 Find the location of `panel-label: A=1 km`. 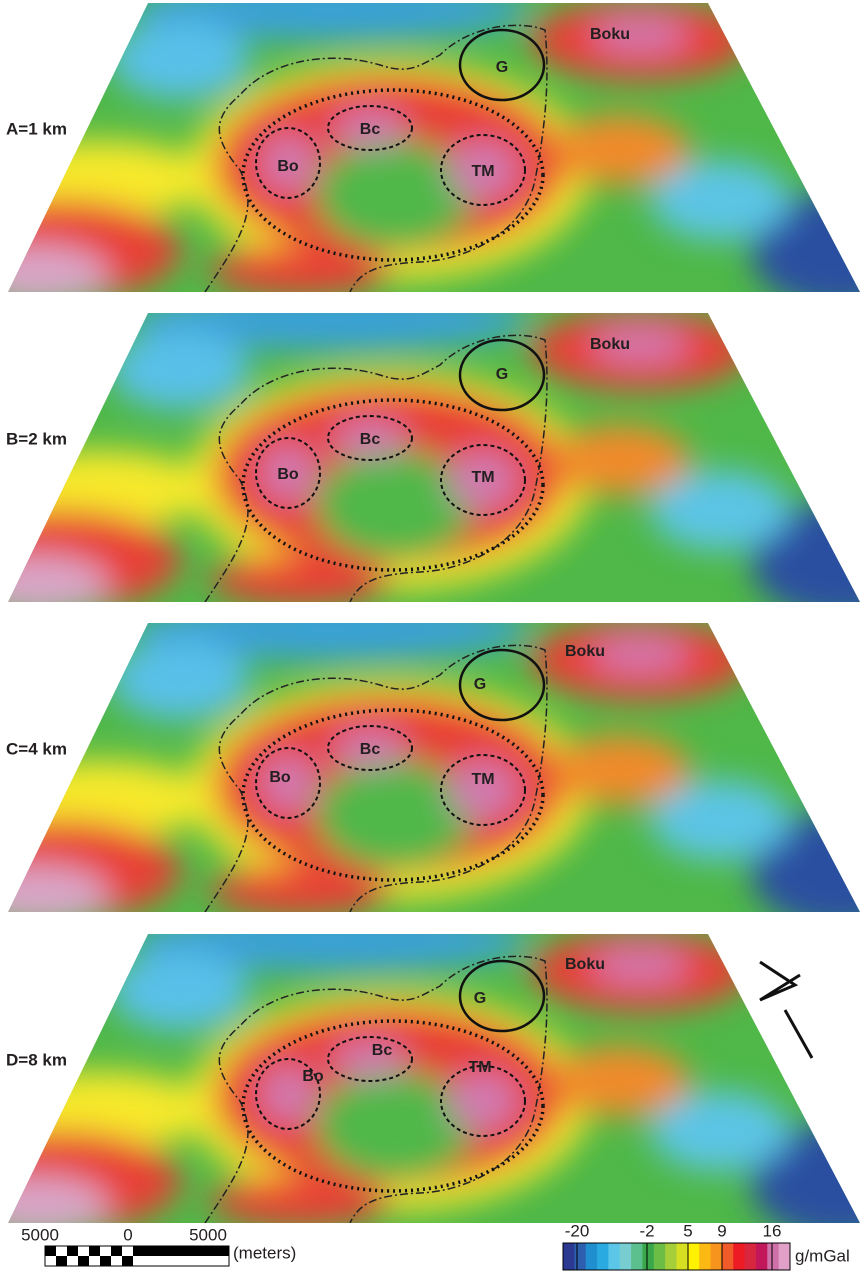

panel-label: A=1 km is located at coordinates (36, 128).